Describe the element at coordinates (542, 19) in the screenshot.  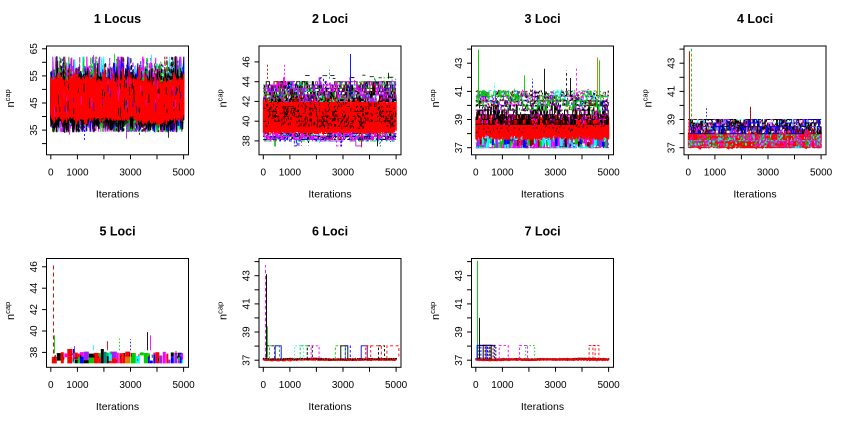
I see `svg-text: 3 Loci` at that location.